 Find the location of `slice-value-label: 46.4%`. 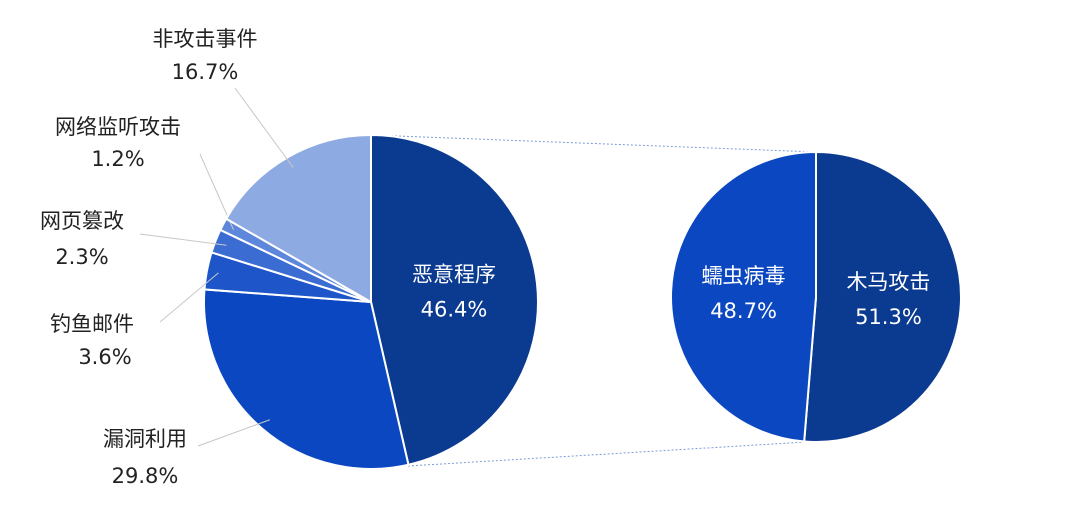

slice-value-label: 46.4% is located at coordinates (454, 310).